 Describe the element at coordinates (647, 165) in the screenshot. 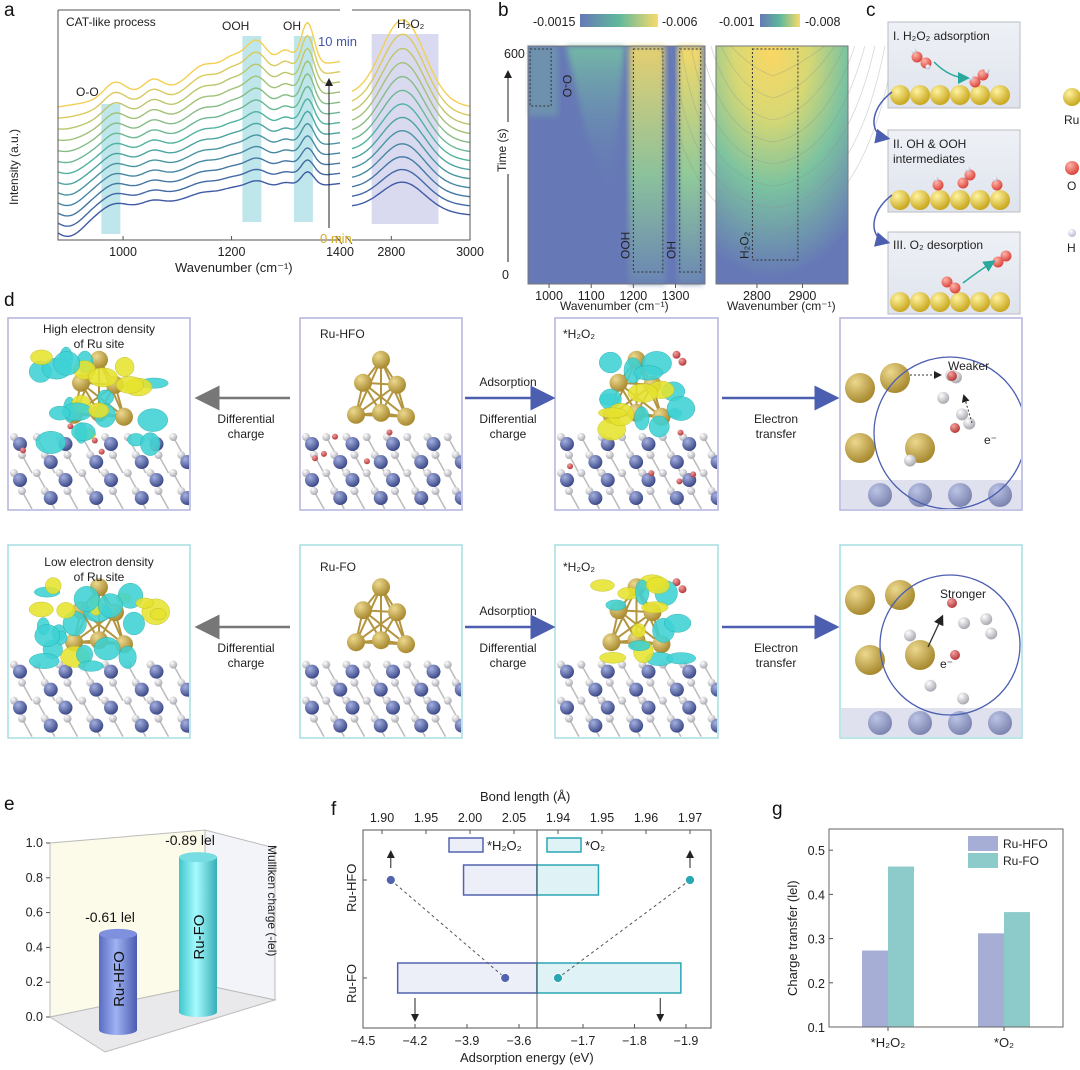

I see `heatmap-band-ooh` at that location.